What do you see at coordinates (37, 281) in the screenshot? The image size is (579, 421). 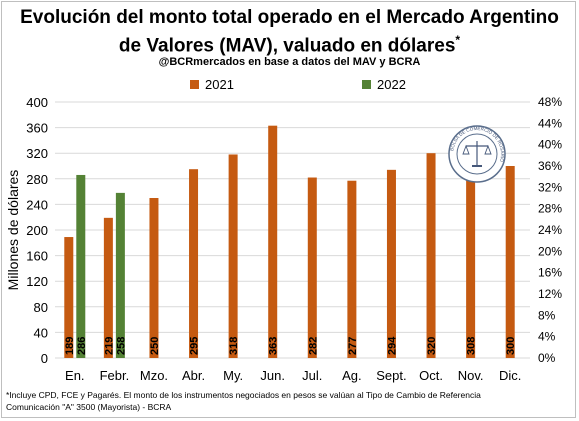 I see `y-tick-label: 120` at bounding box center [37, 281].